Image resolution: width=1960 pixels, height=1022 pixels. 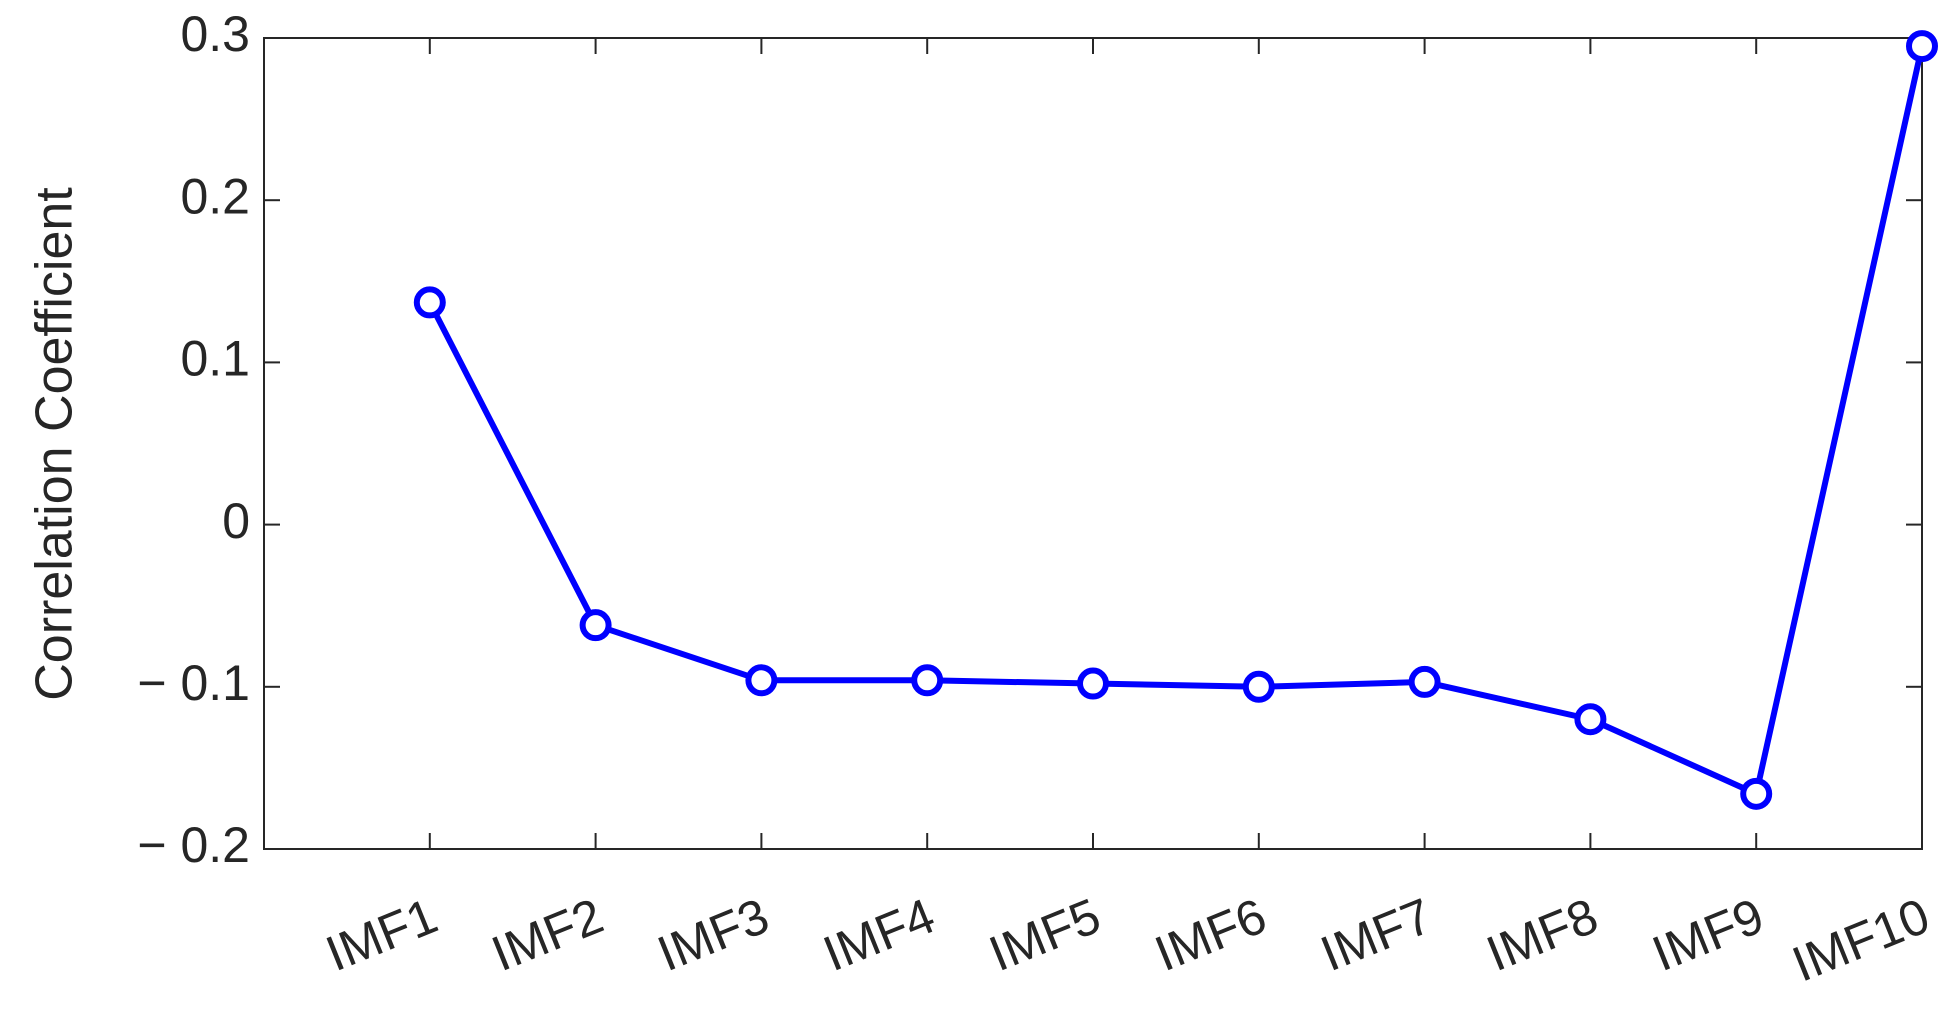 What do you see at coordinates (1376, 935) in the screenshot?
I see `x-tick-label: IMF7` at bounding box center [1376, 935].